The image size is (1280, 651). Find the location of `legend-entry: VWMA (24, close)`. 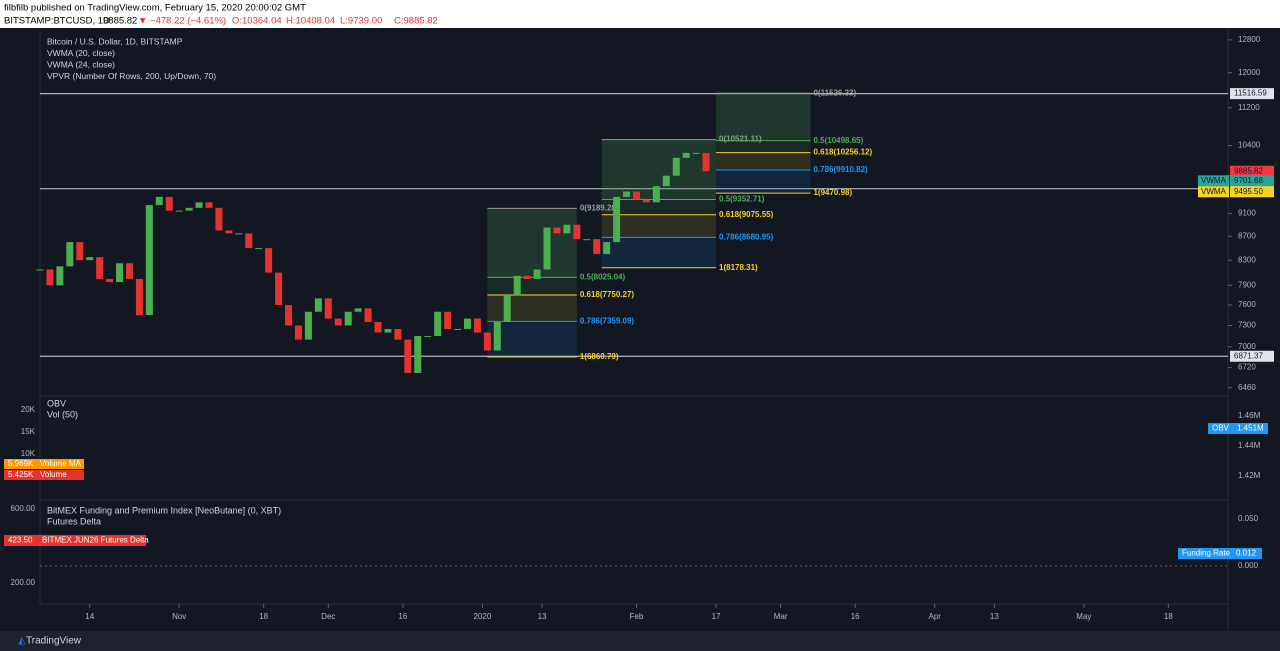

legend-entry: VWMA (24, close) is located at coordinates (81, 64).